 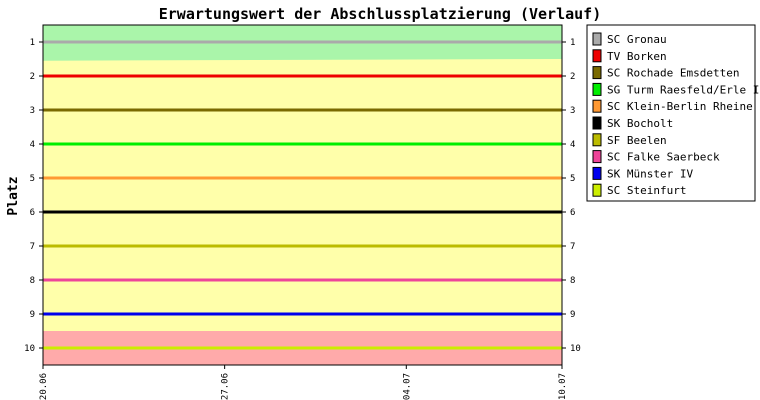 I want to click on y-tick-label-left: 2, so click(x=32, y=77).